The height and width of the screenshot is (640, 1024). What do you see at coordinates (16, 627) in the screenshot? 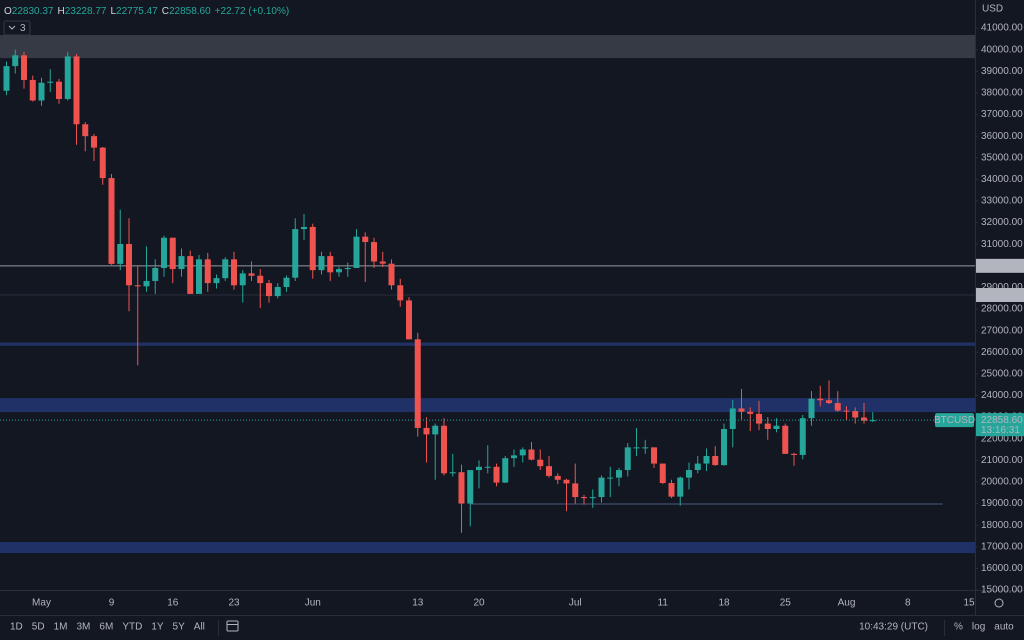
I see `range-button: 1D` at bounding box center [16, 627].